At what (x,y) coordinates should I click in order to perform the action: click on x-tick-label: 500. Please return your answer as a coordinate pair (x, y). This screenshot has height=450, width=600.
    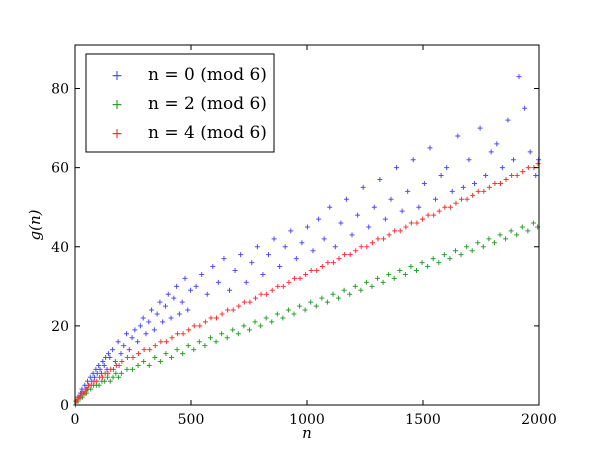
    Looking at the image, I should click on (191, 420).